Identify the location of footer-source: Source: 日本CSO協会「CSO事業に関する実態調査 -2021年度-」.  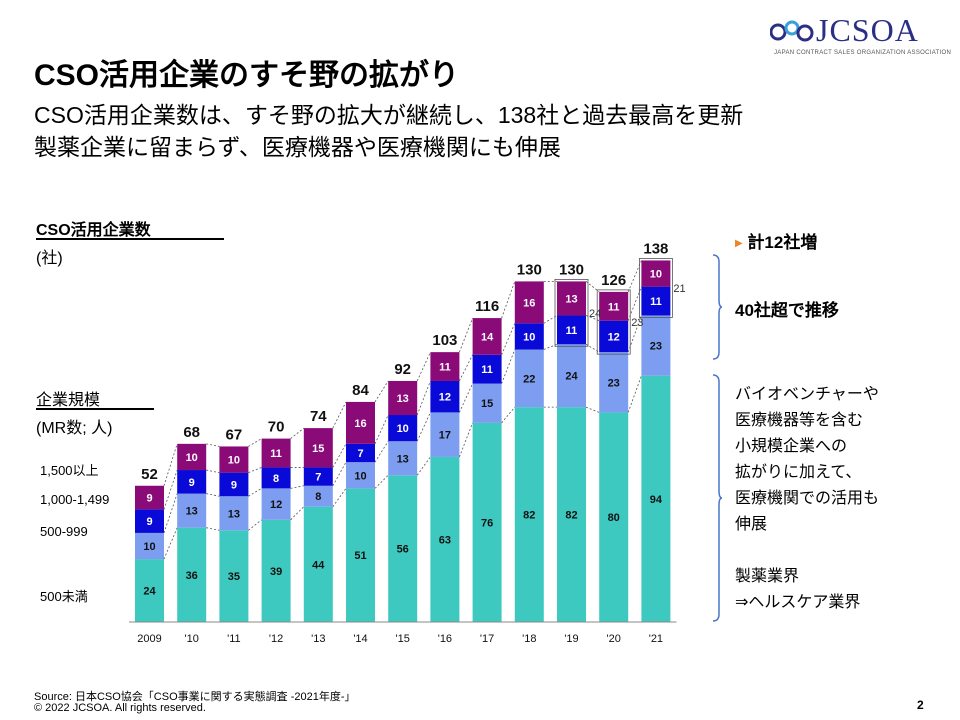
(195, 697).